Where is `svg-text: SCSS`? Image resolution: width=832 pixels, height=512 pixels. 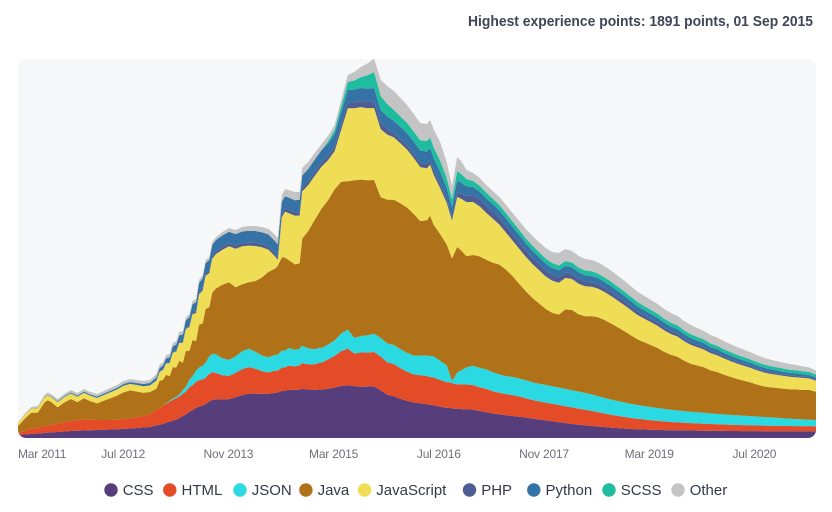
svg-text: SCSS is located at coordinates (641, 490).